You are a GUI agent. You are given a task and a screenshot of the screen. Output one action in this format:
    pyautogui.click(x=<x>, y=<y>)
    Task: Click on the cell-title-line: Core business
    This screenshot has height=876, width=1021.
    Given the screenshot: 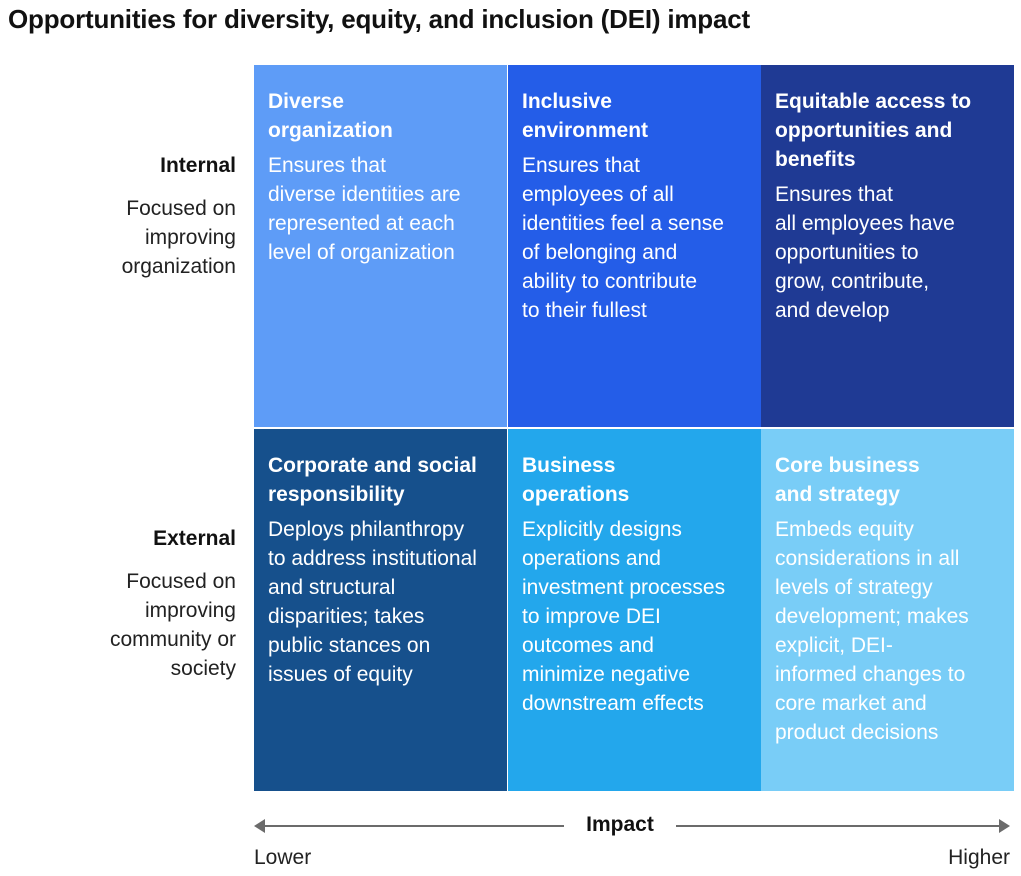 What is the action you would take?
    pyautogui.click(x=847, y=465)
    